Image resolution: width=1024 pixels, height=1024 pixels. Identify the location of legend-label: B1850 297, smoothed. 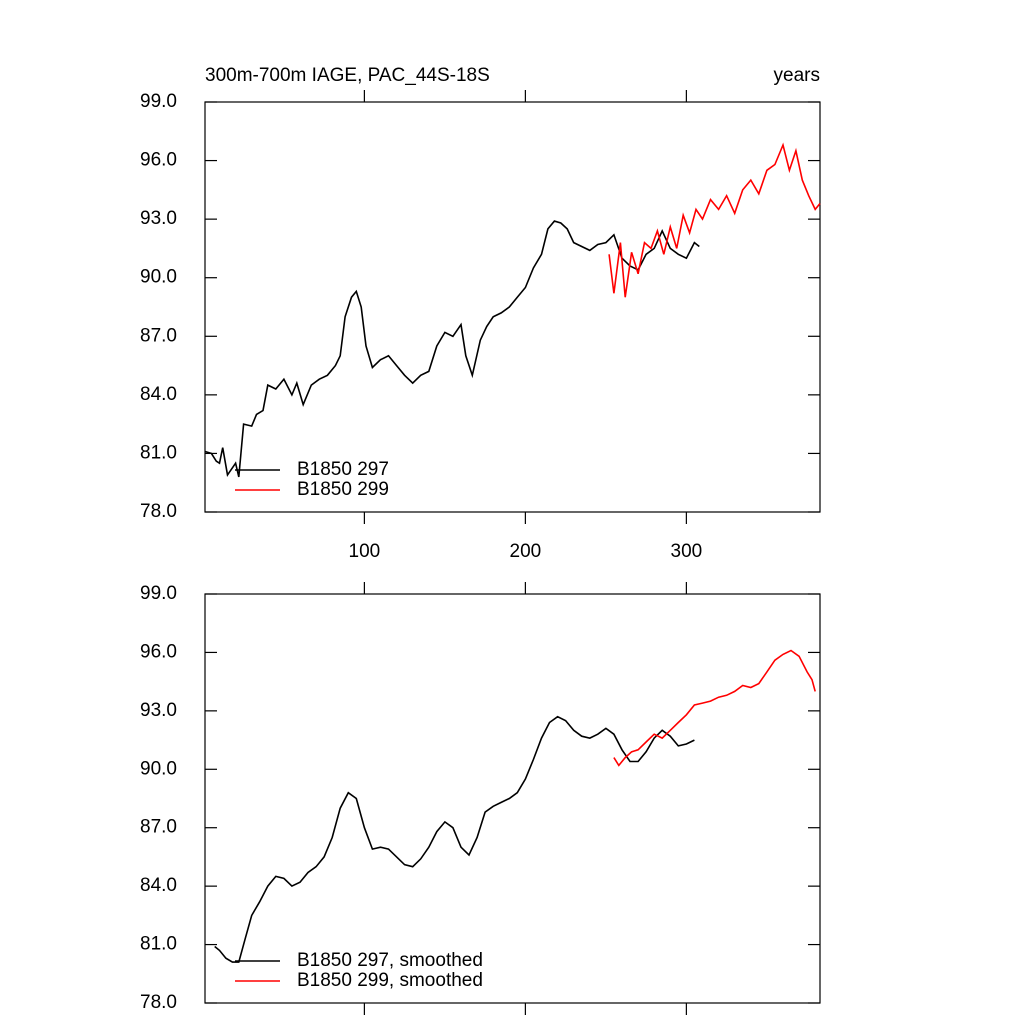
(390, 960).